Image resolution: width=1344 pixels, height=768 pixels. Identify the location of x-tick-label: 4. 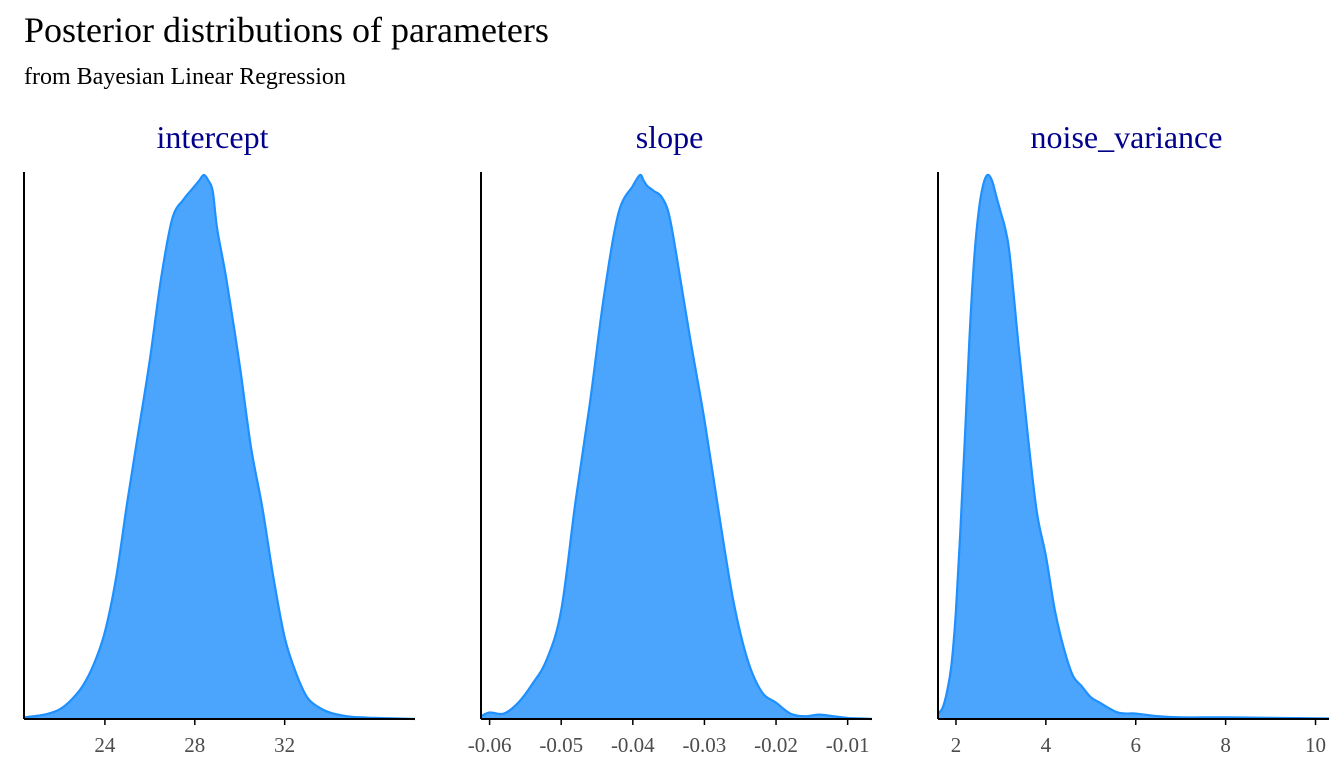
(1046, 745).